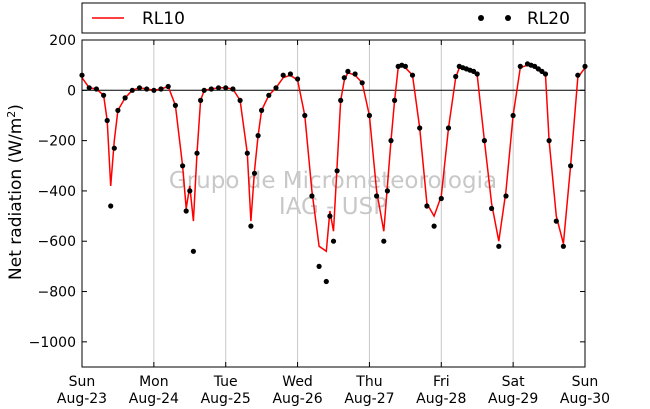 This screenshot has width=650, height=409. Describe the element at coordinates (481, 18) in the screenshot. I see `legend-dot-rl20-a` at that location.